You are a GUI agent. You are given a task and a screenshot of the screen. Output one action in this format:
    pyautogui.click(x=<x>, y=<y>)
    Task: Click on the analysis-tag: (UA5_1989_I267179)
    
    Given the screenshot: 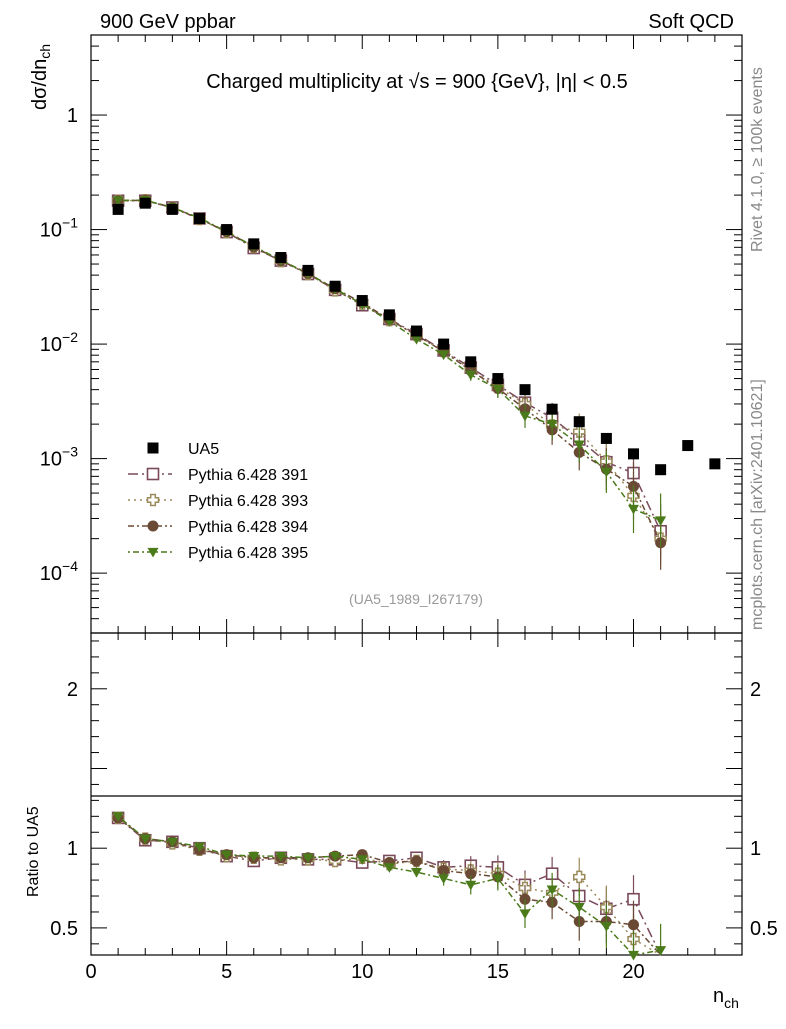 What is the action you would take?
    pyautogui.click(x=416, y=599)
    